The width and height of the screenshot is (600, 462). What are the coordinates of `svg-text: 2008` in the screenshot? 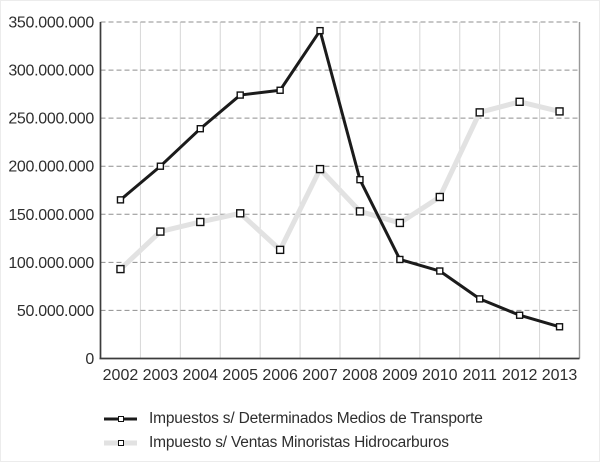 It's located at (360, 375).